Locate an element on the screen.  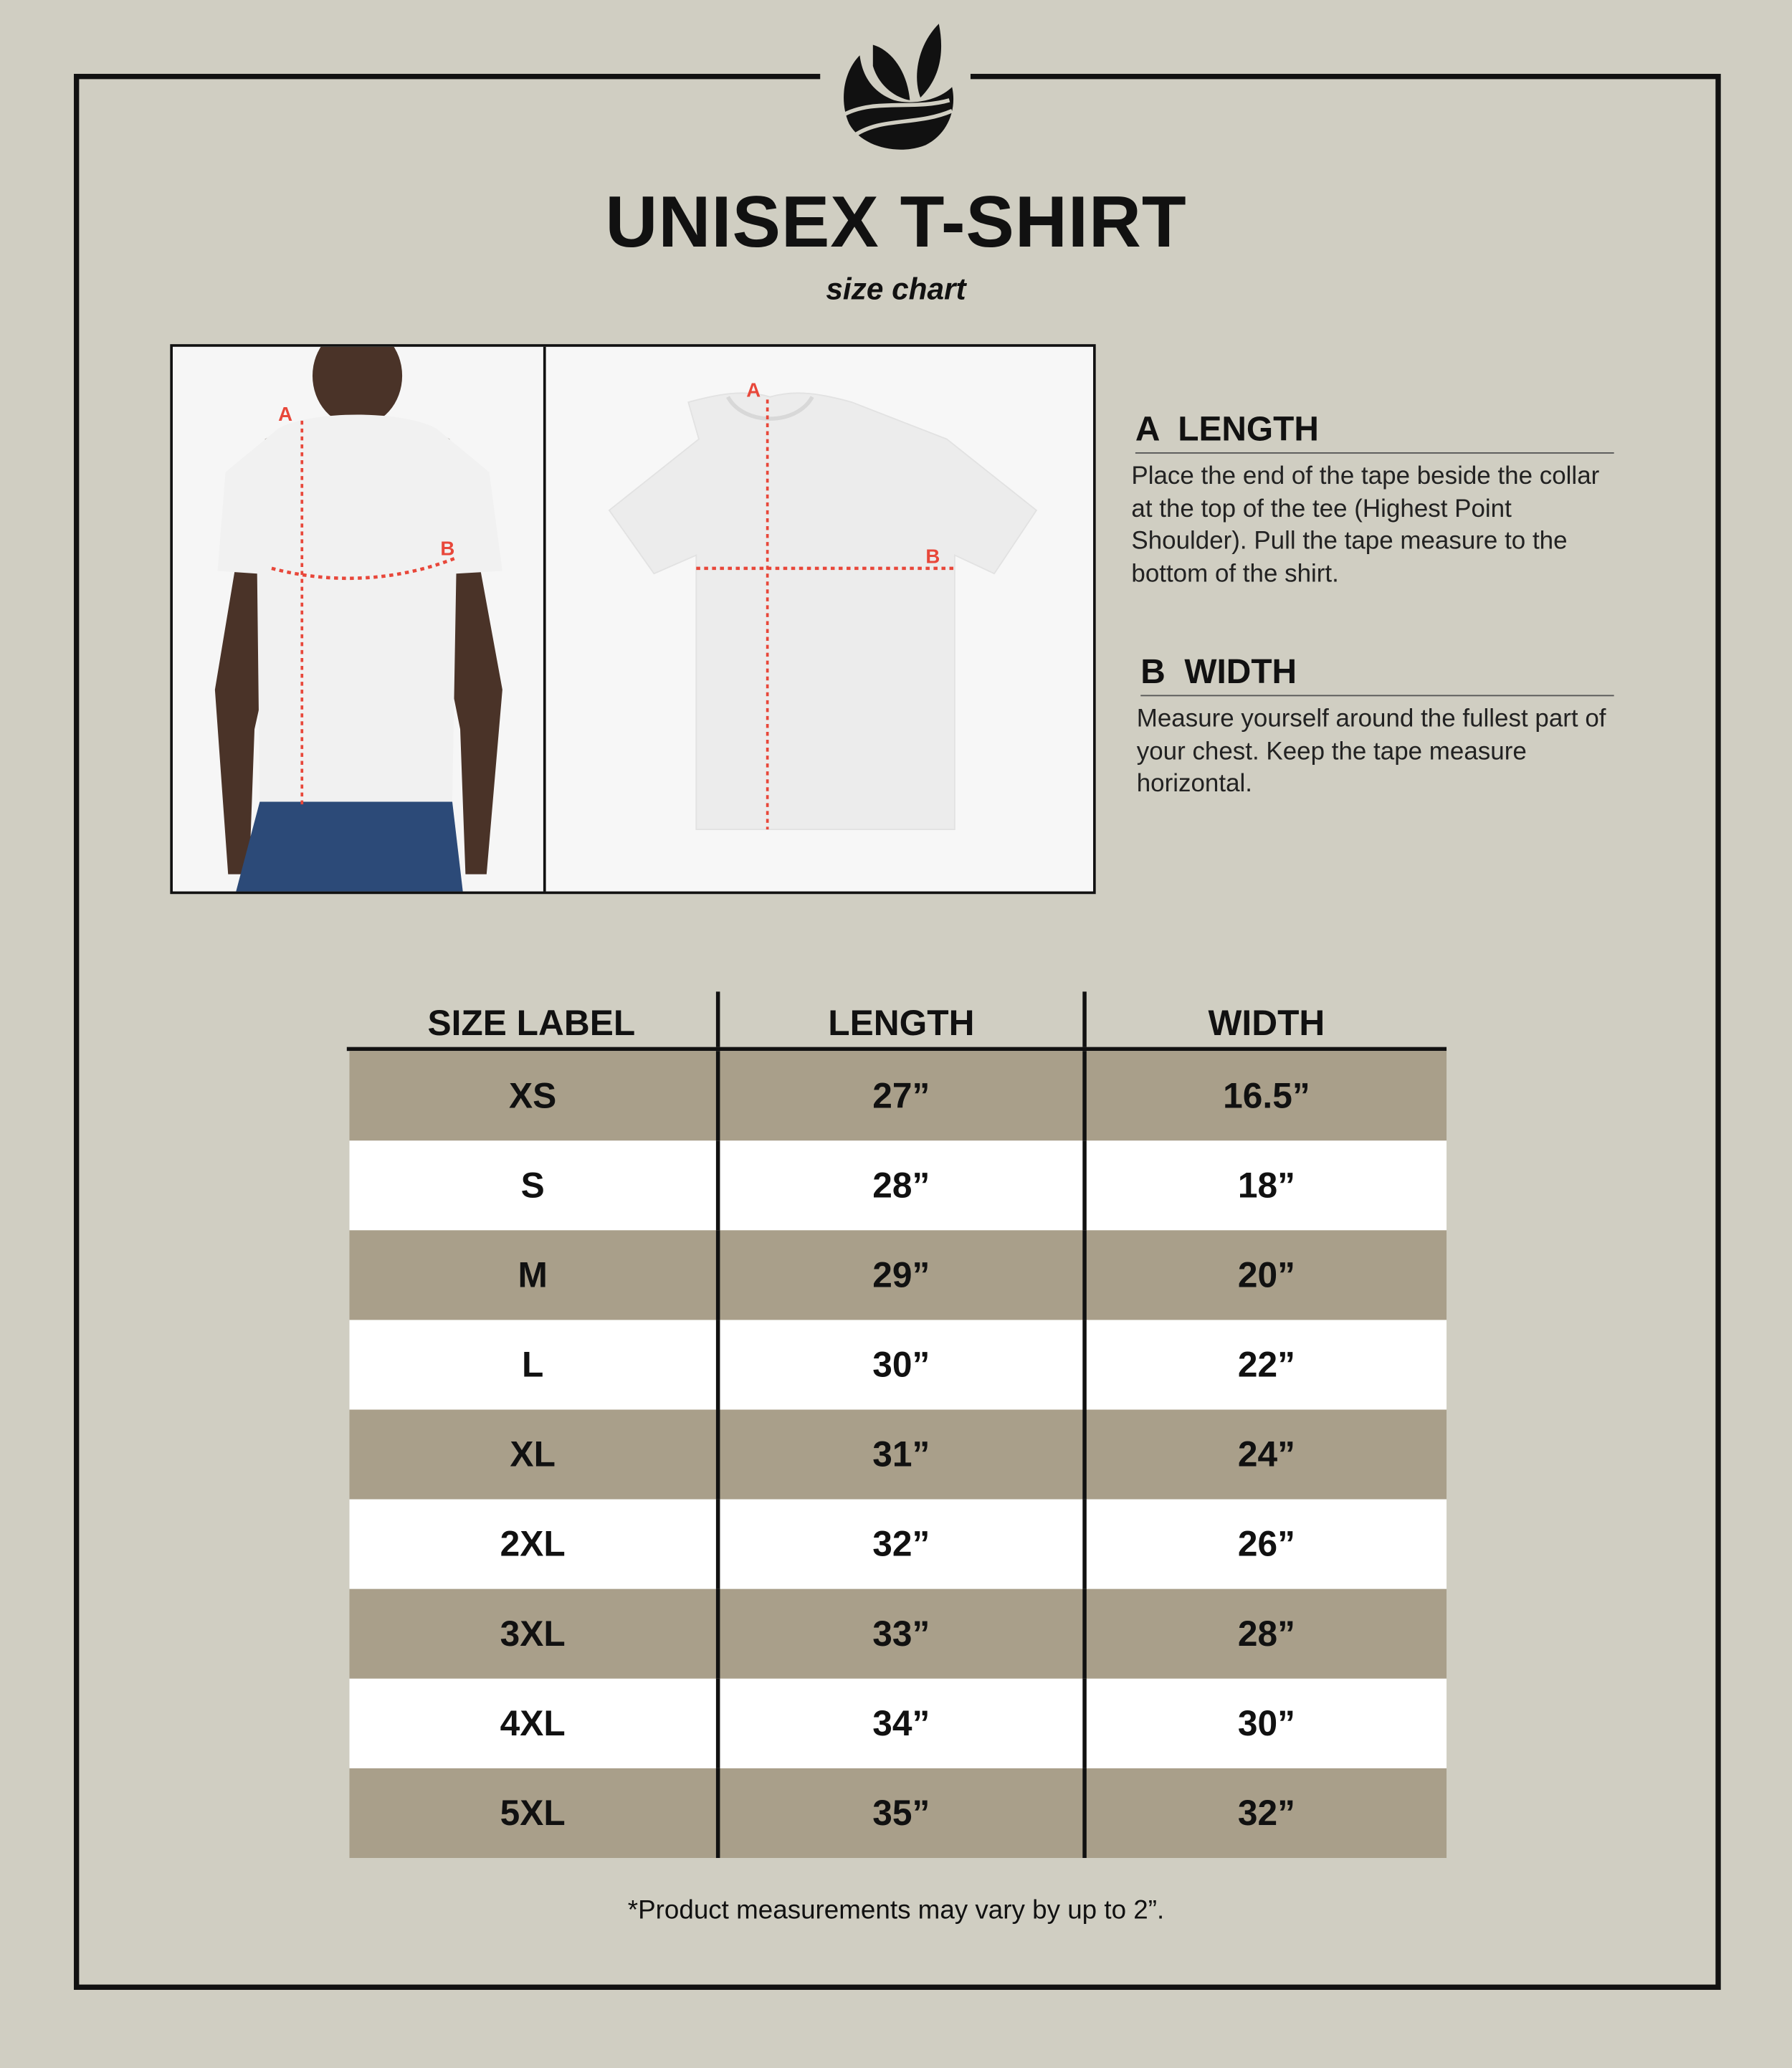
table-header: SIZE LABEL LENGTH WIDTH is located at coordinates (897, 1021).